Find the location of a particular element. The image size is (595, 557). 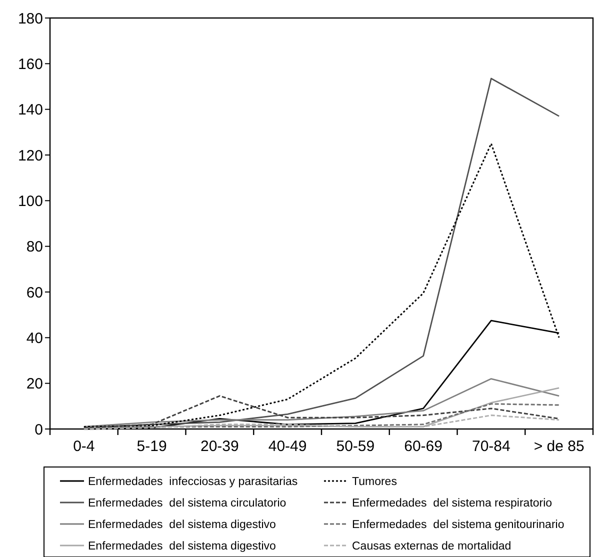

y-tick-label: 40 is located at coordinates (34, 338).